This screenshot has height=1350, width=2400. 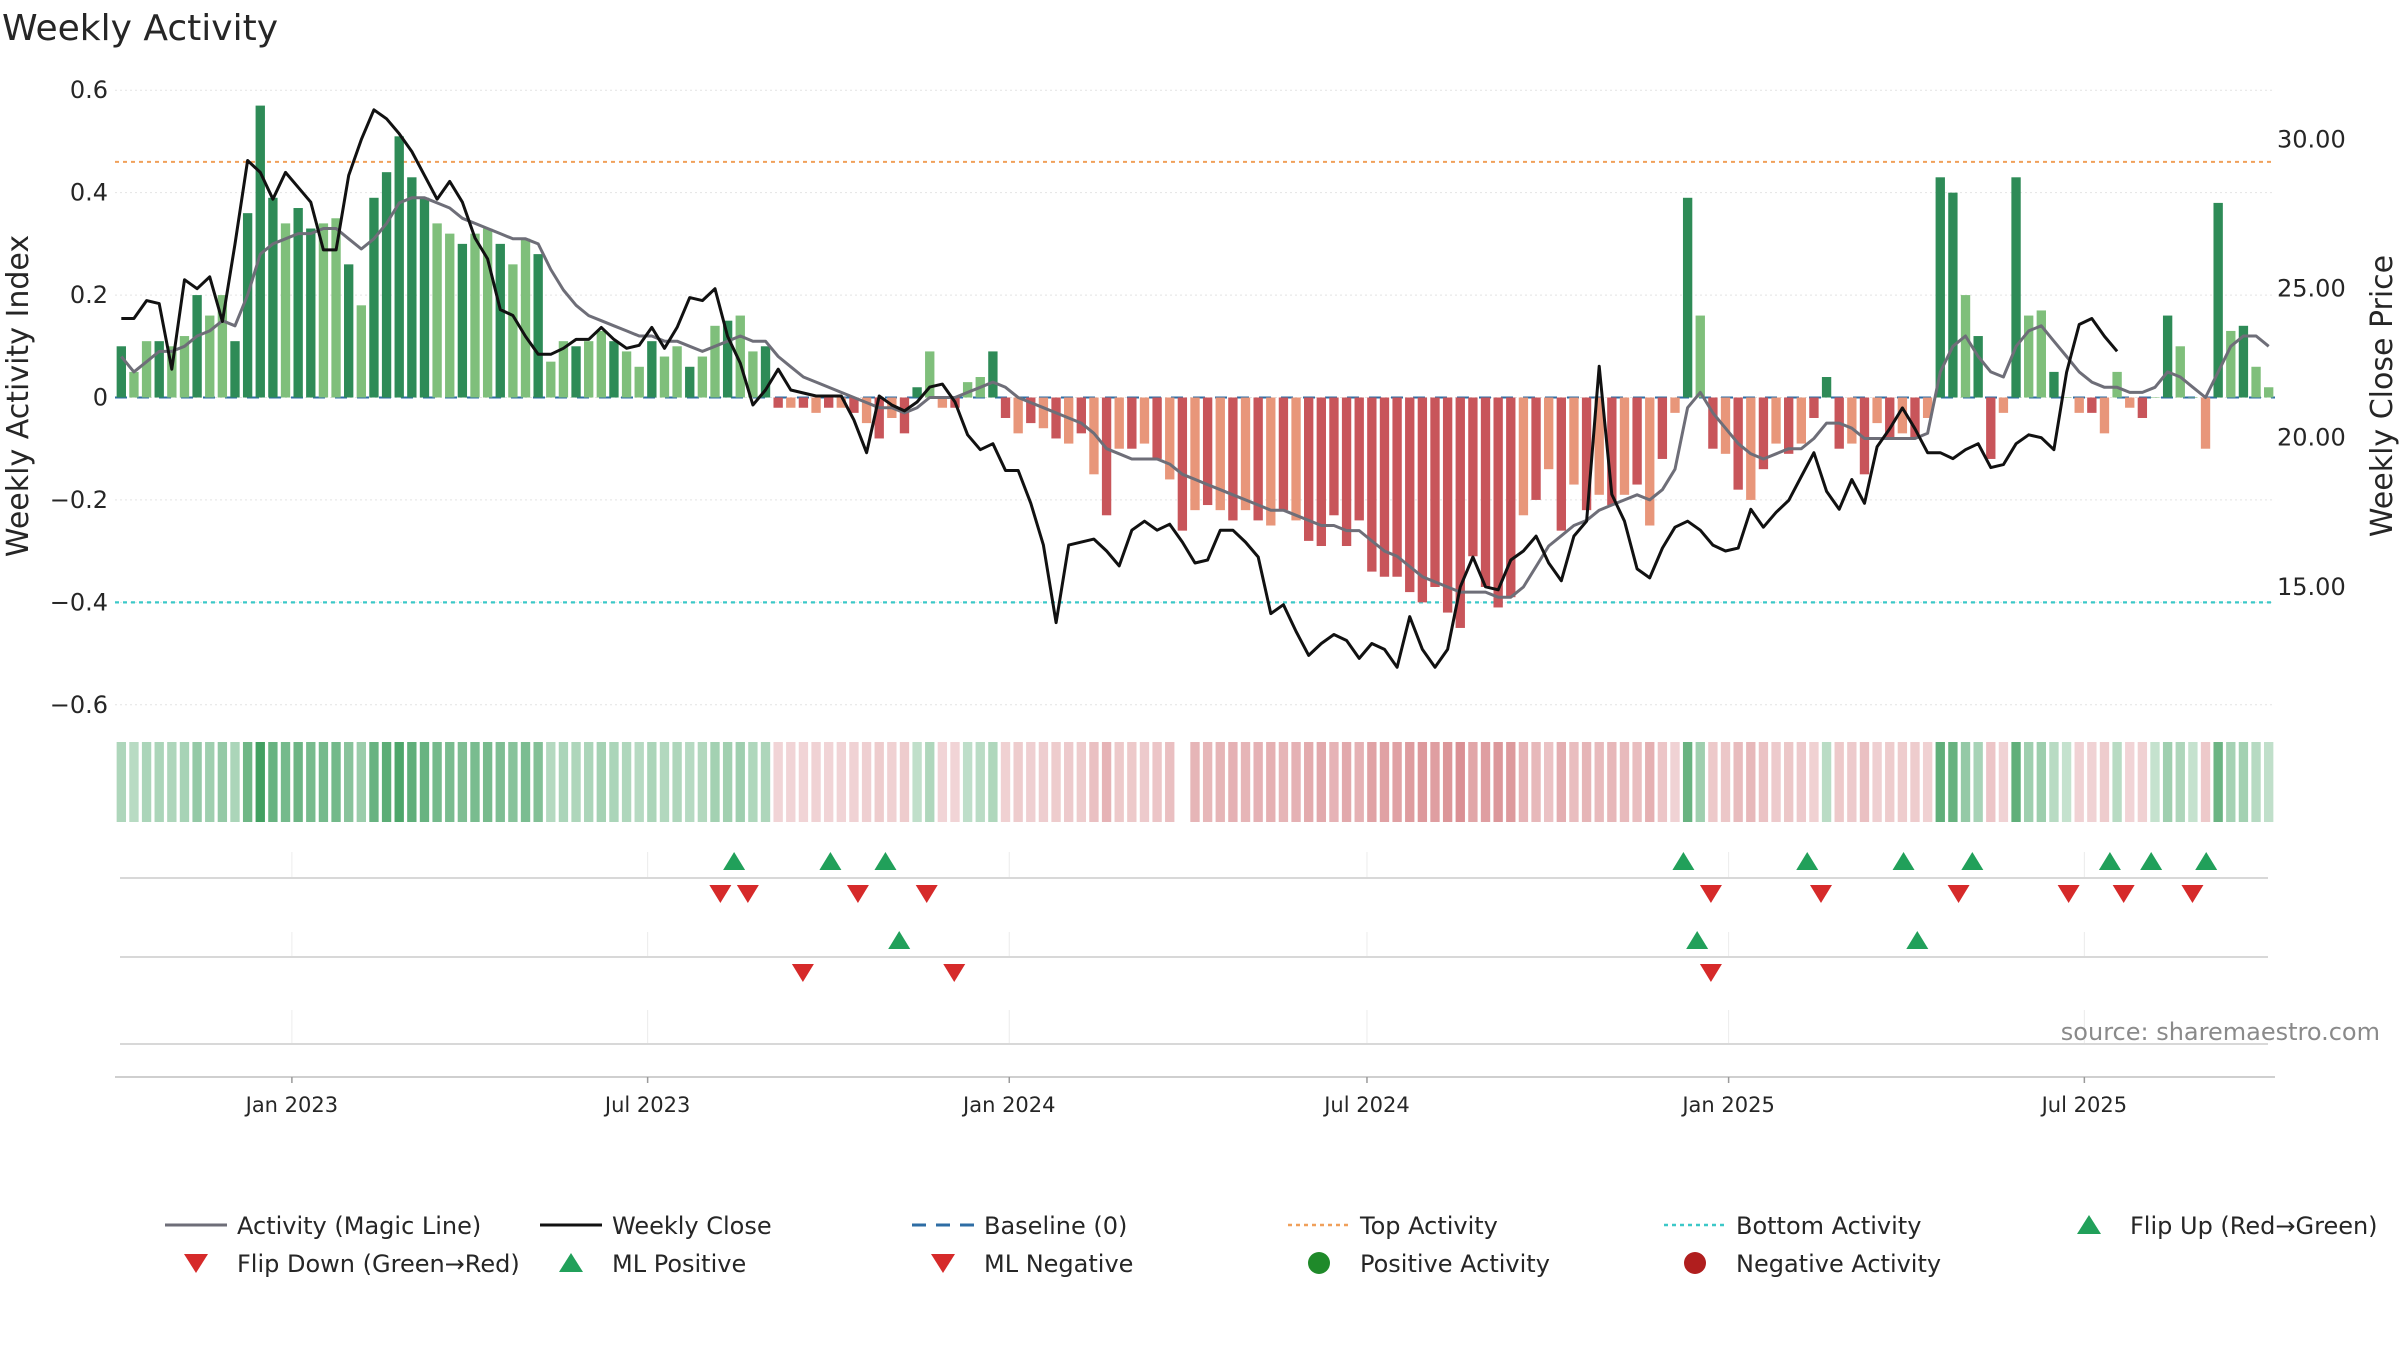 What do you see at coordinates (1828, 1226) in the screenshot?
I see `legend-label: Bottom Activity` at bounding box center [1828, 1226].